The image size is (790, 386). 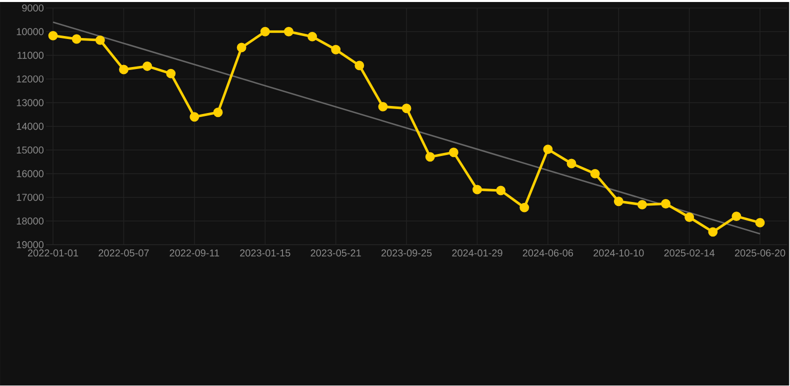 I want to click on x-tick-label: 2025-02-14, so click(x=689, y=253).